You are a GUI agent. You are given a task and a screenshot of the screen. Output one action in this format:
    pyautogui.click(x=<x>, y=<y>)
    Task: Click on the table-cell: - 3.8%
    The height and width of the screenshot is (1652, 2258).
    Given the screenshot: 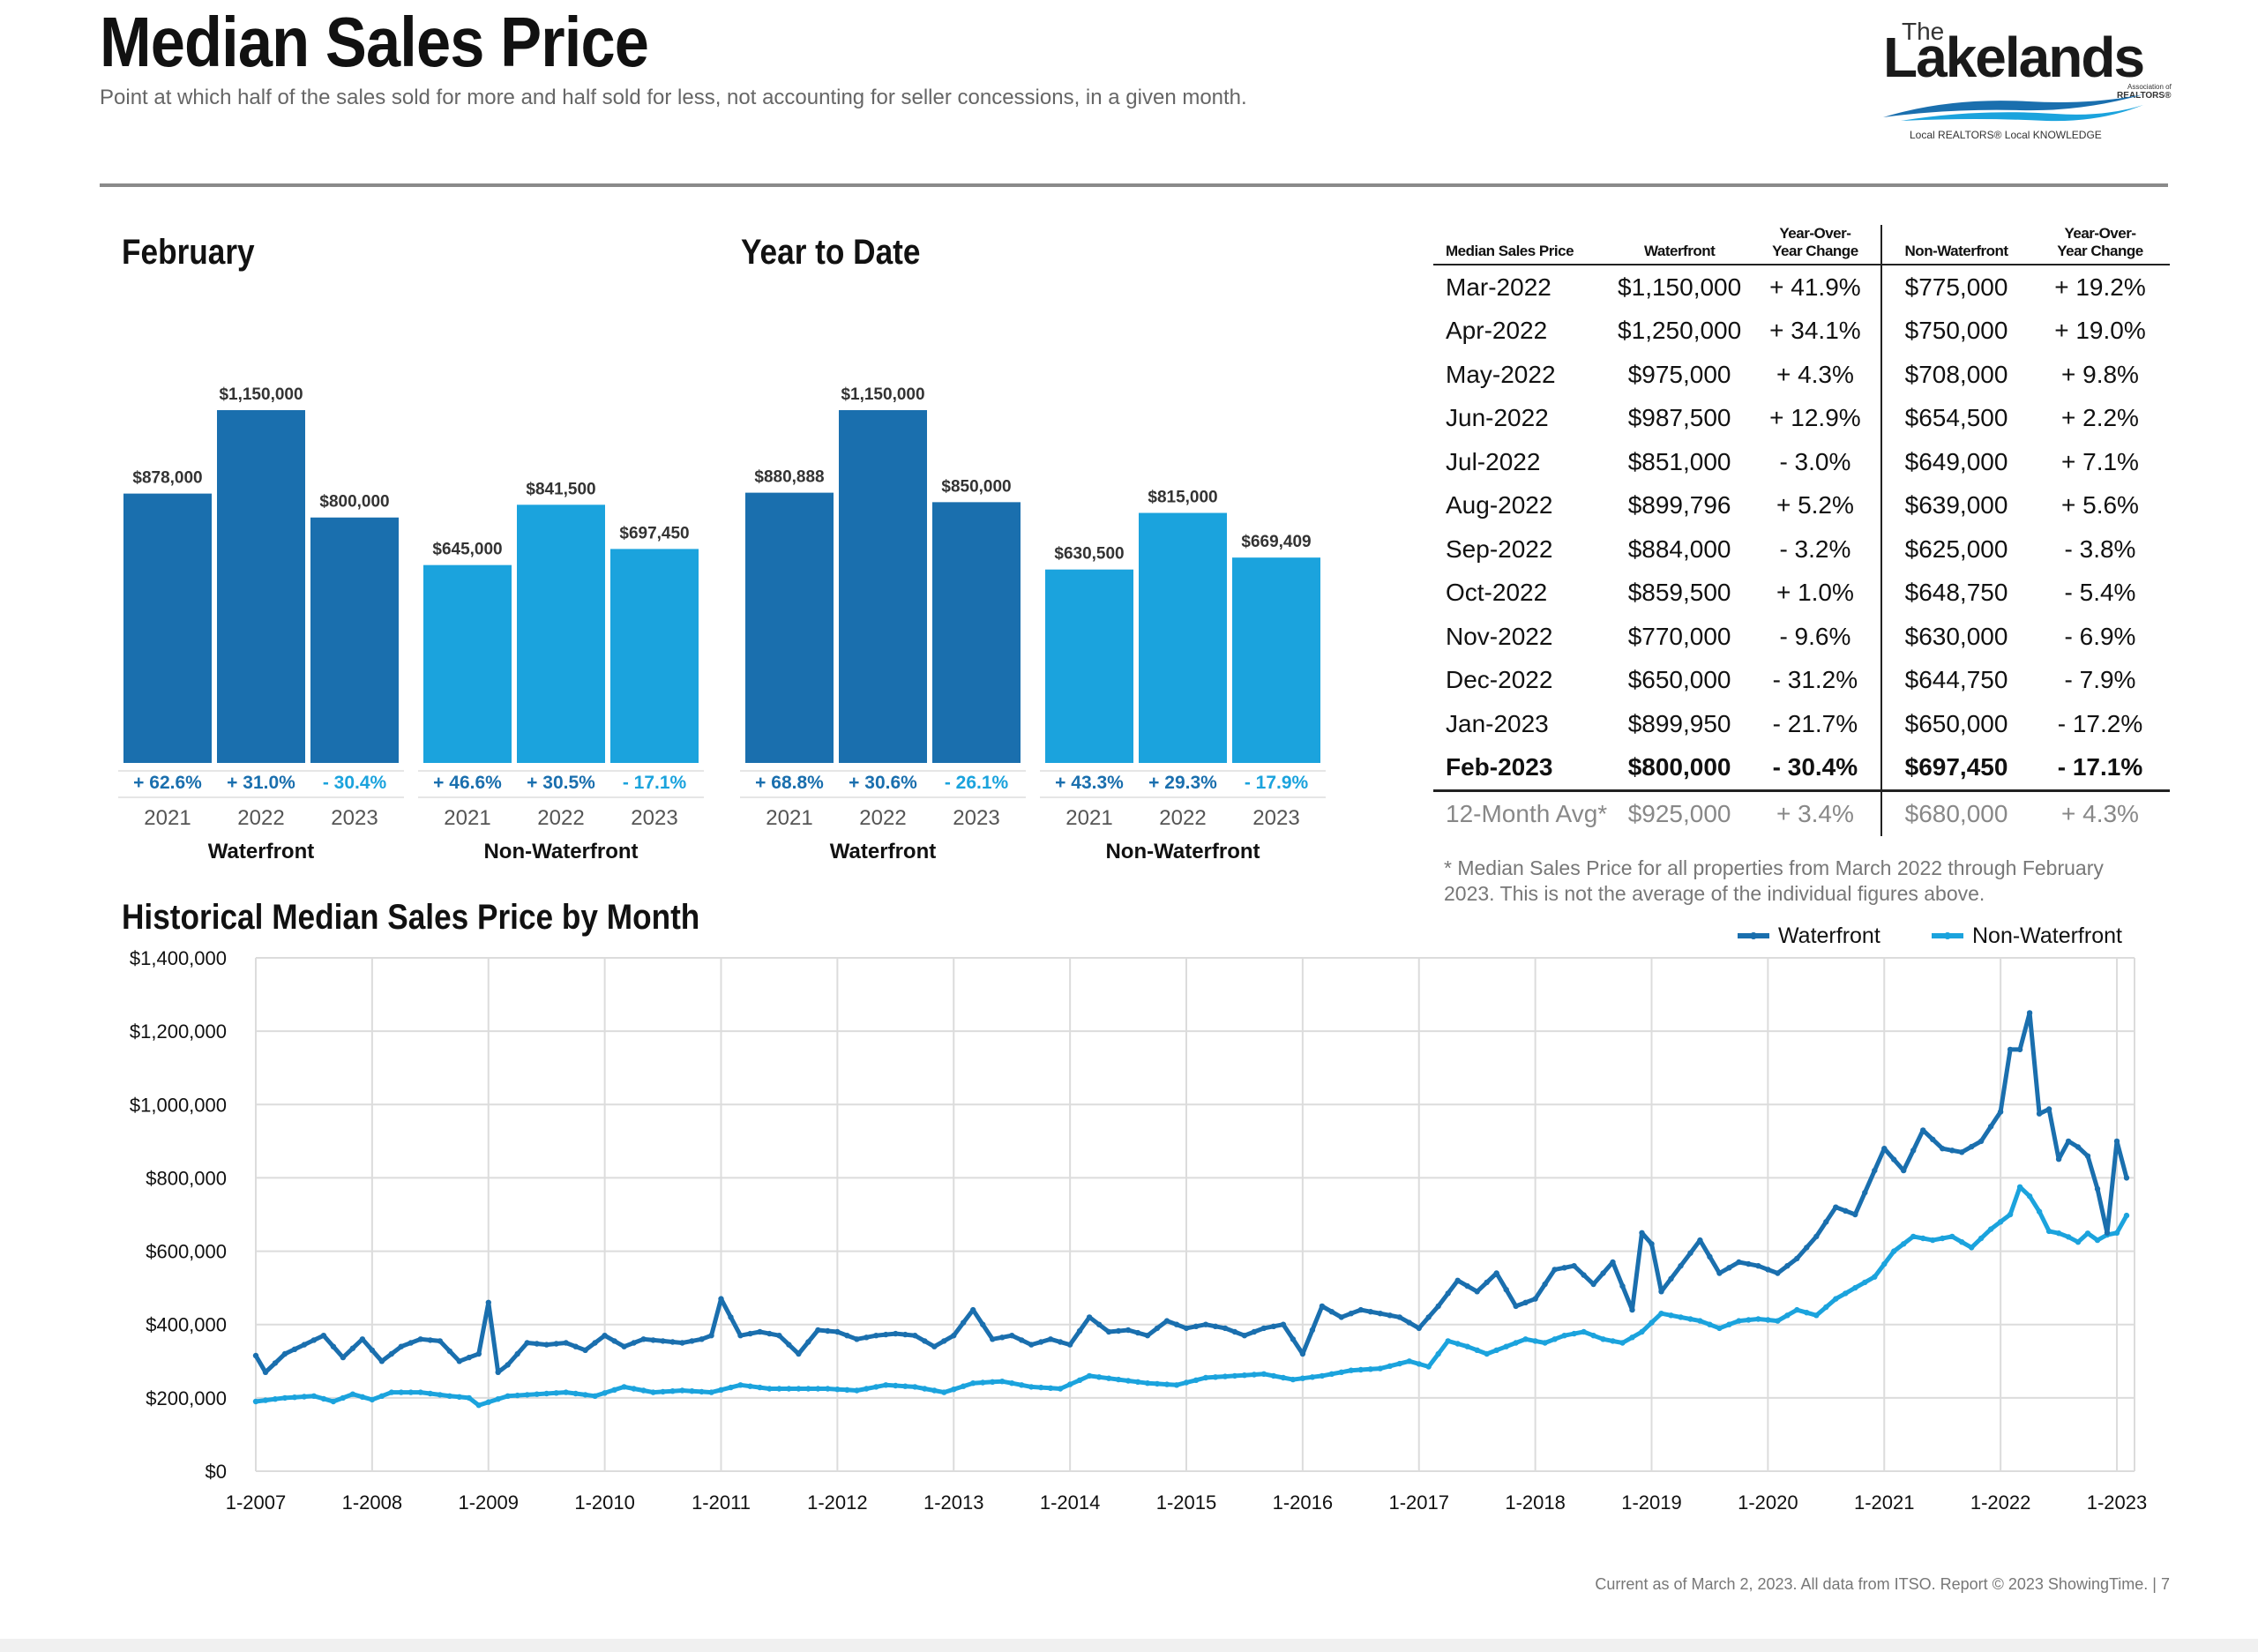 What is the action you would take?
    pyautogui.click(x=2100, y=548)
    